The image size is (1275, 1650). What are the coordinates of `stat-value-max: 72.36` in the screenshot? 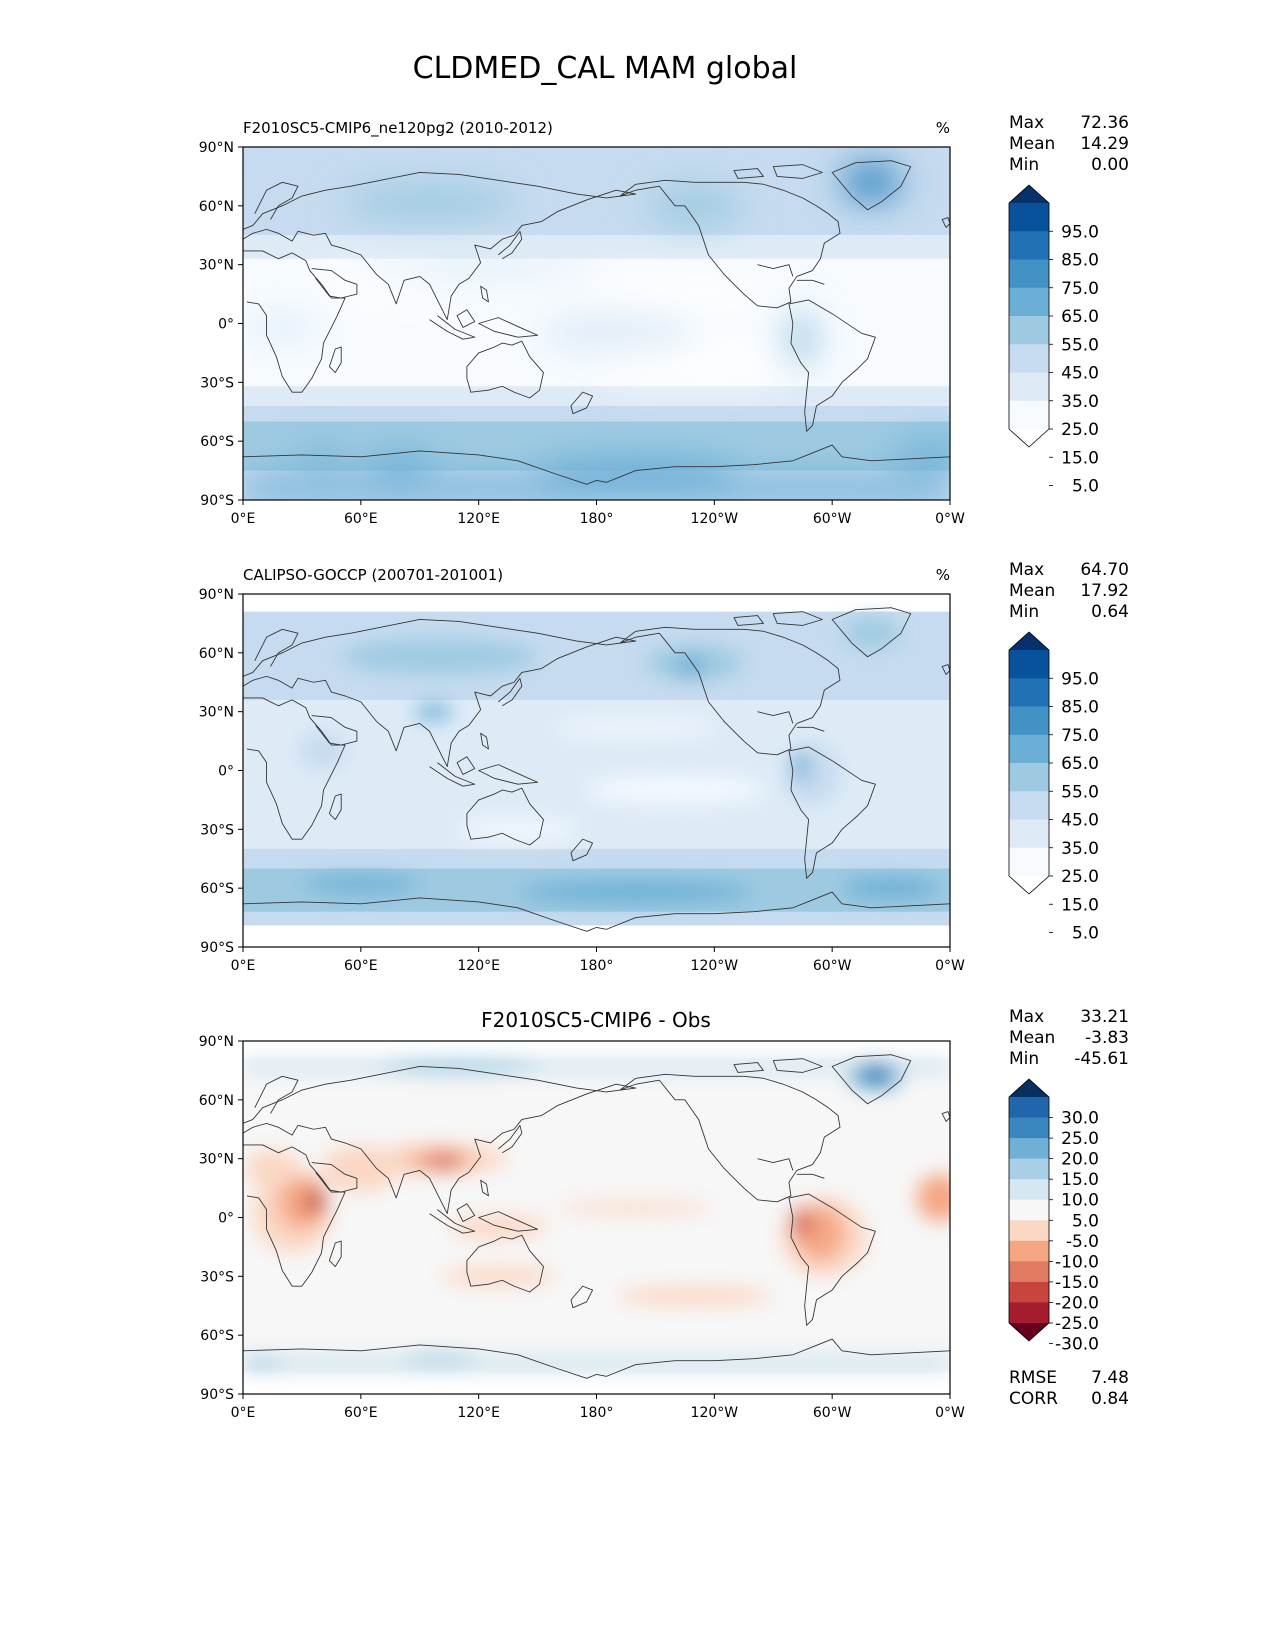 It's located at (1104, 123).